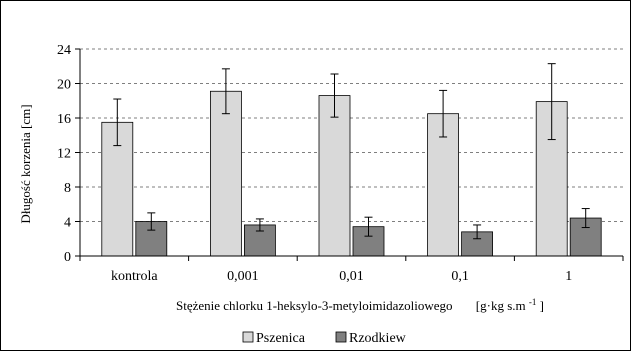 This screenshot has height=351, width=631. I want to click on x-category-label: 0,1, so click(460, 276).